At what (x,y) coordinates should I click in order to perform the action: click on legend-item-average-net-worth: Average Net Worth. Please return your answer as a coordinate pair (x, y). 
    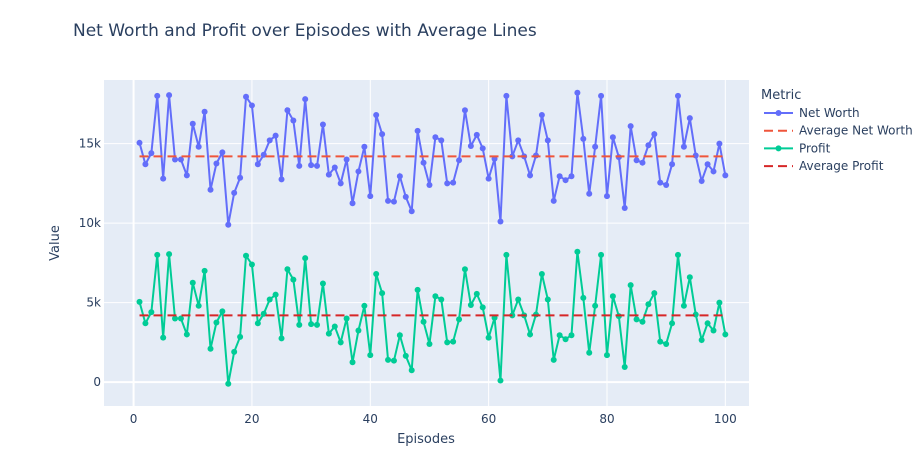
    Looking at the image, I should click on (838, 131).